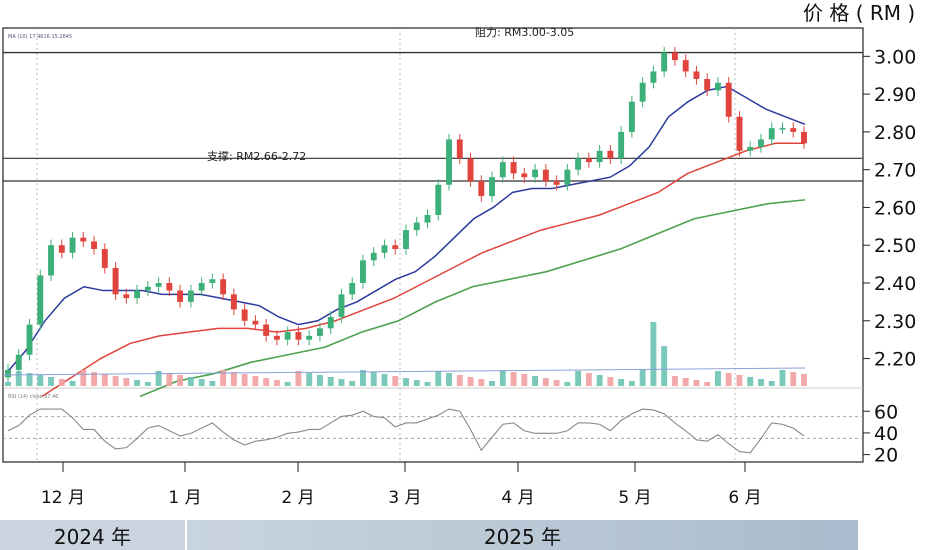  Describe the element at coordinates (634, 498) in the screenshot. I see `x-tick-label: 5 月` at that location.